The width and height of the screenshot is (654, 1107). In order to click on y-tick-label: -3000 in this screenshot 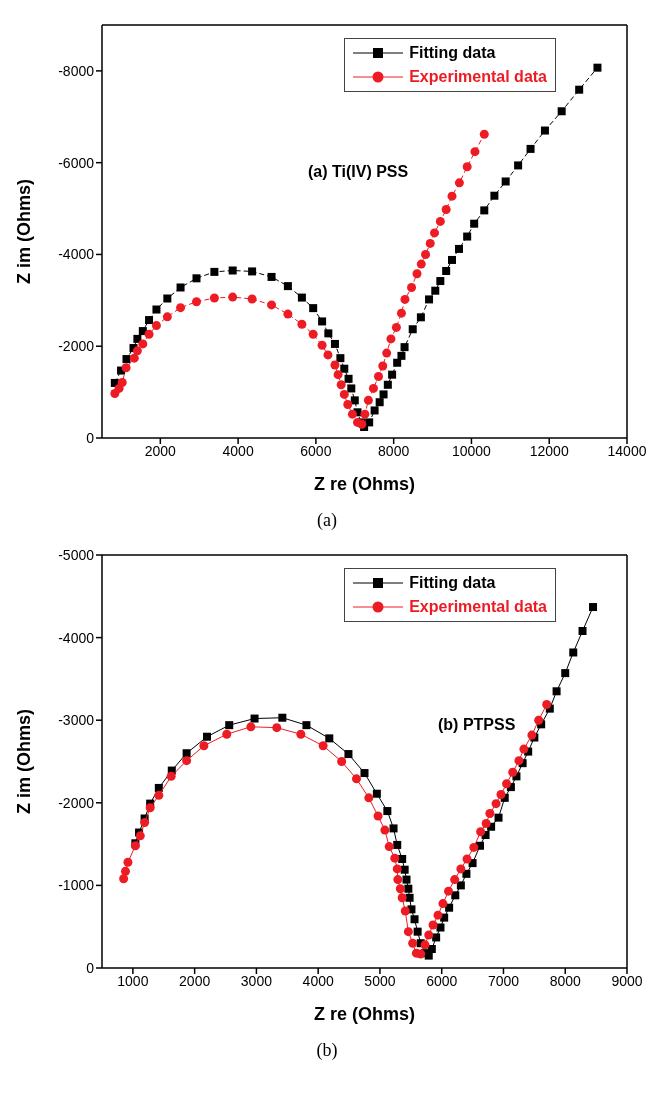, I will do `click(76, 720)`.